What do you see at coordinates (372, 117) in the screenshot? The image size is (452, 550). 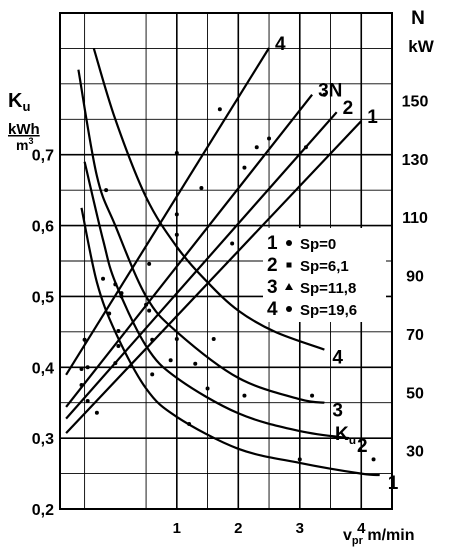 I see `power-line-label-1: 1` at bounding box center [372, 117].